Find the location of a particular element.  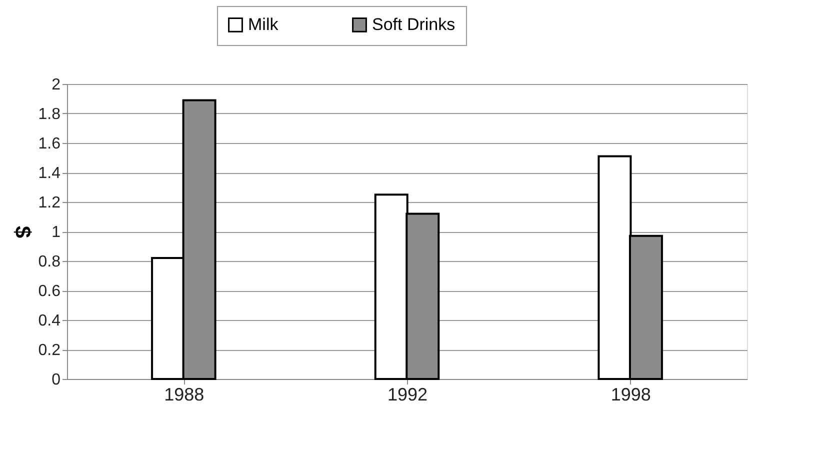

y-tick-label: 1.2 is located at coordinates (49, 203).